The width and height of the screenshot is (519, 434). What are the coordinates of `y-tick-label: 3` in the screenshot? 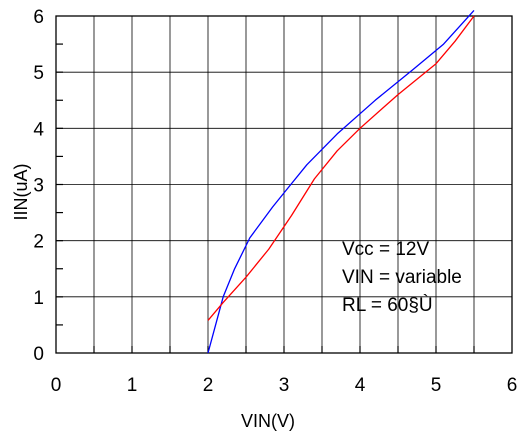 It's located at (38, 186).